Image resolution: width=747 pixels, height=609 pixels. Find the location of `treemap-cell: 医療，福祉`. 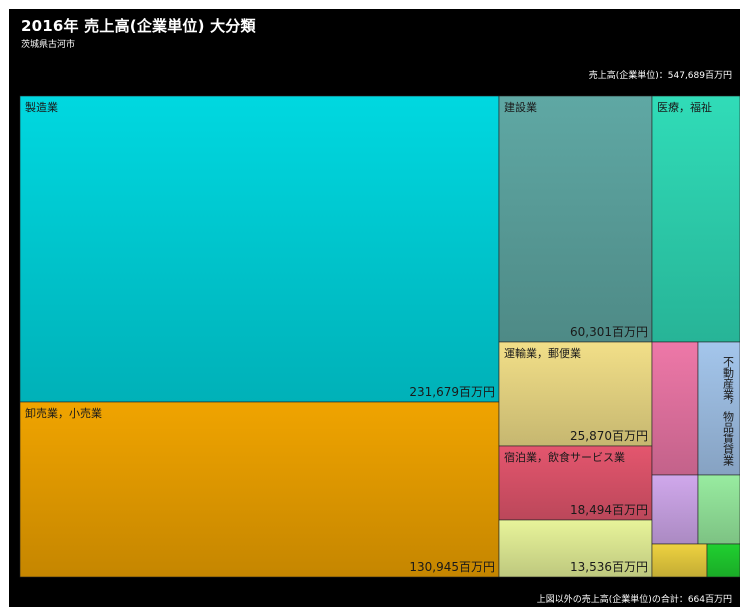

treemap-cell: 医療，福祉 is located at coordinates (695, 219).